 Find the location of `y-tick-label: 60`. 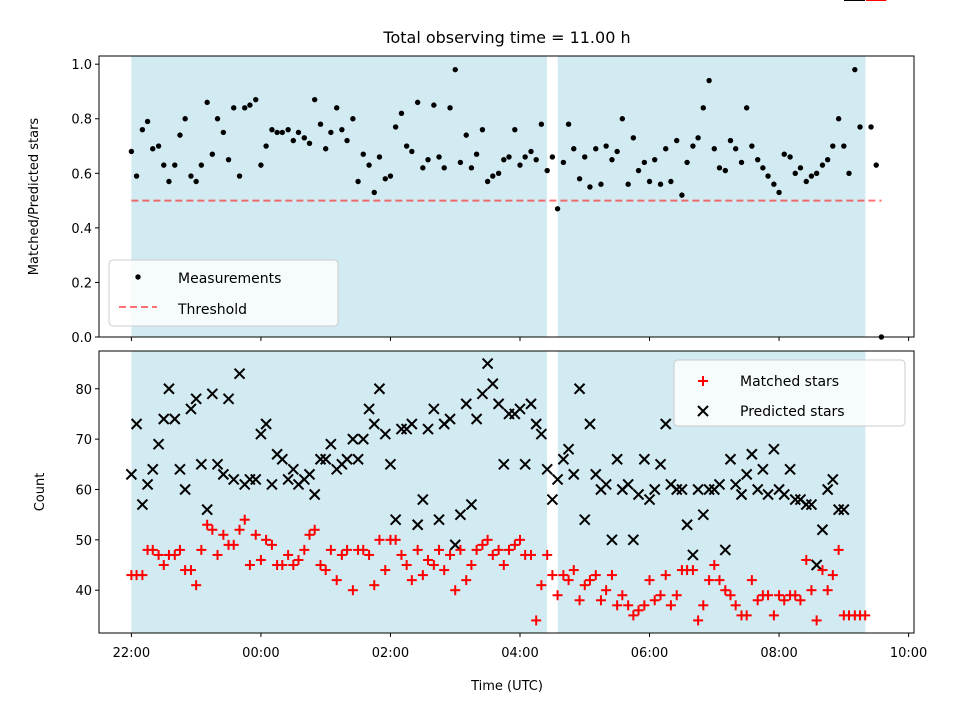

y-tick-label: 60 is located at coordinates (83, 490).